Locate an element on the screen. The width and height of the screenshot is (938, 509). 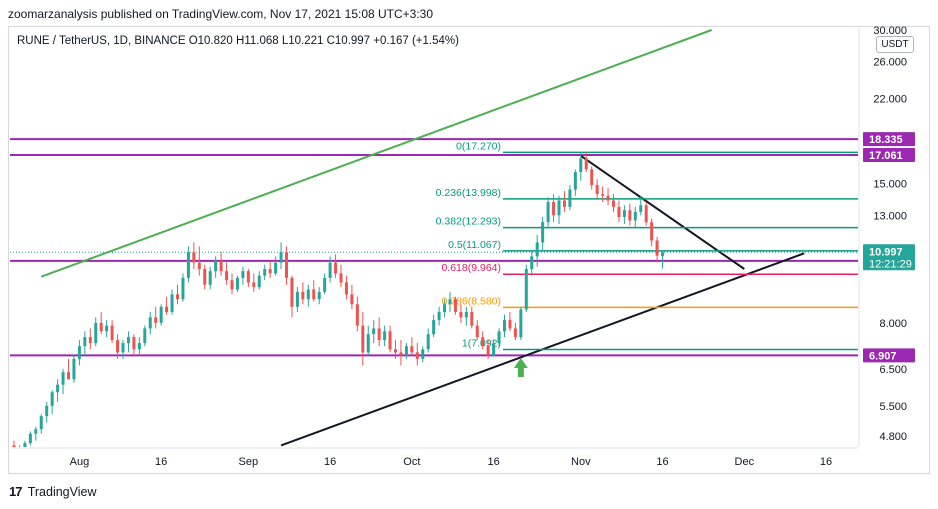
currency-selector: USDT is located at coordinates (895, 44).